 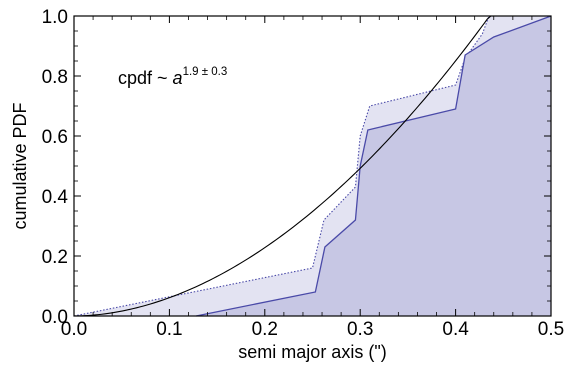 What do you see at coordinates (145, 78) in the screenshot?
I see `annotation-prefix: cpdf ~` at bounding box center [145, 78].